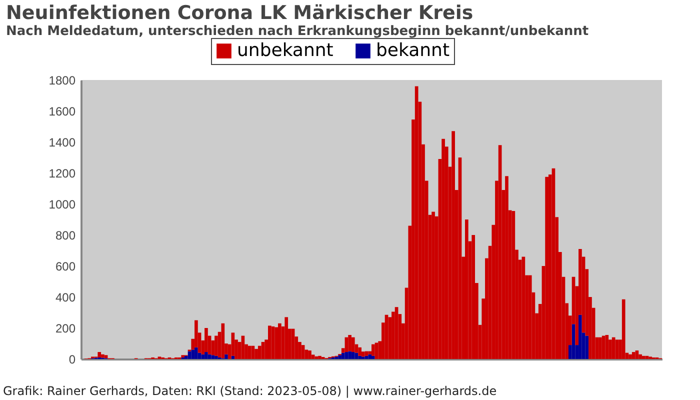 This screenshot has width=700, height=400. I want to click on y-tick-label: 1600, so click(62, 111).